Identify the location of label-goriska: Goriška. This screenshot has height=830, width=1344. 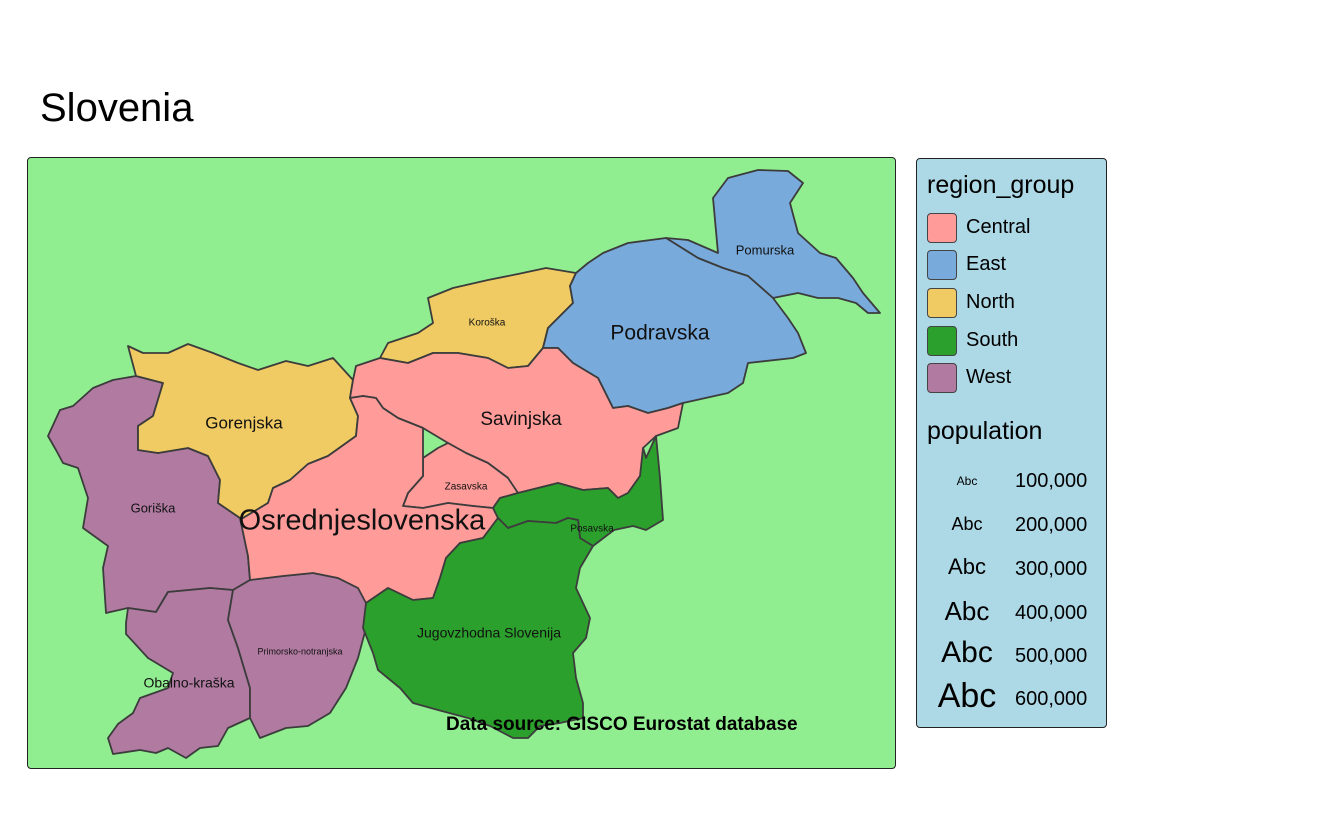
(154, 507).